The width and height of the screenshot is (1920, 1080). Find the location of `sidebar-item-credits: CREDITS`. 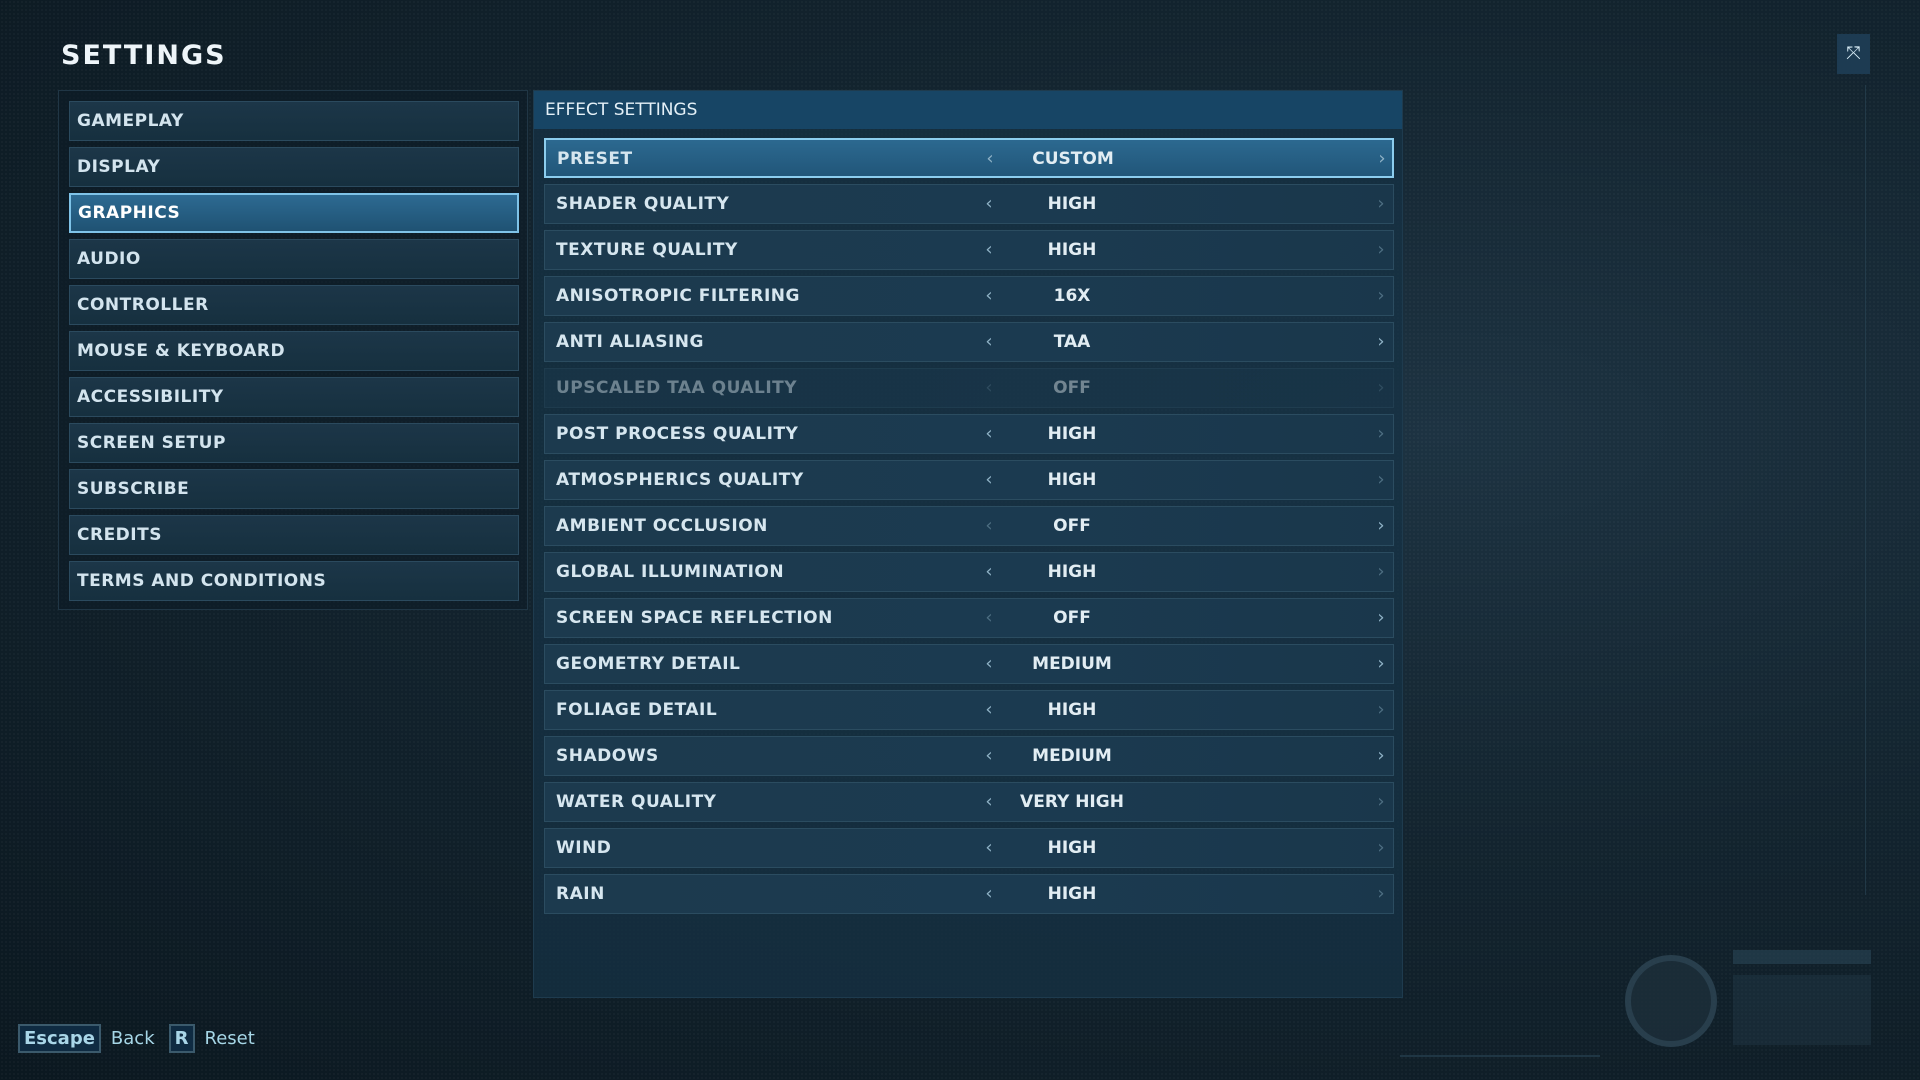

sidebar-item-credits: CREDITS is located at coordinates (294, 535).